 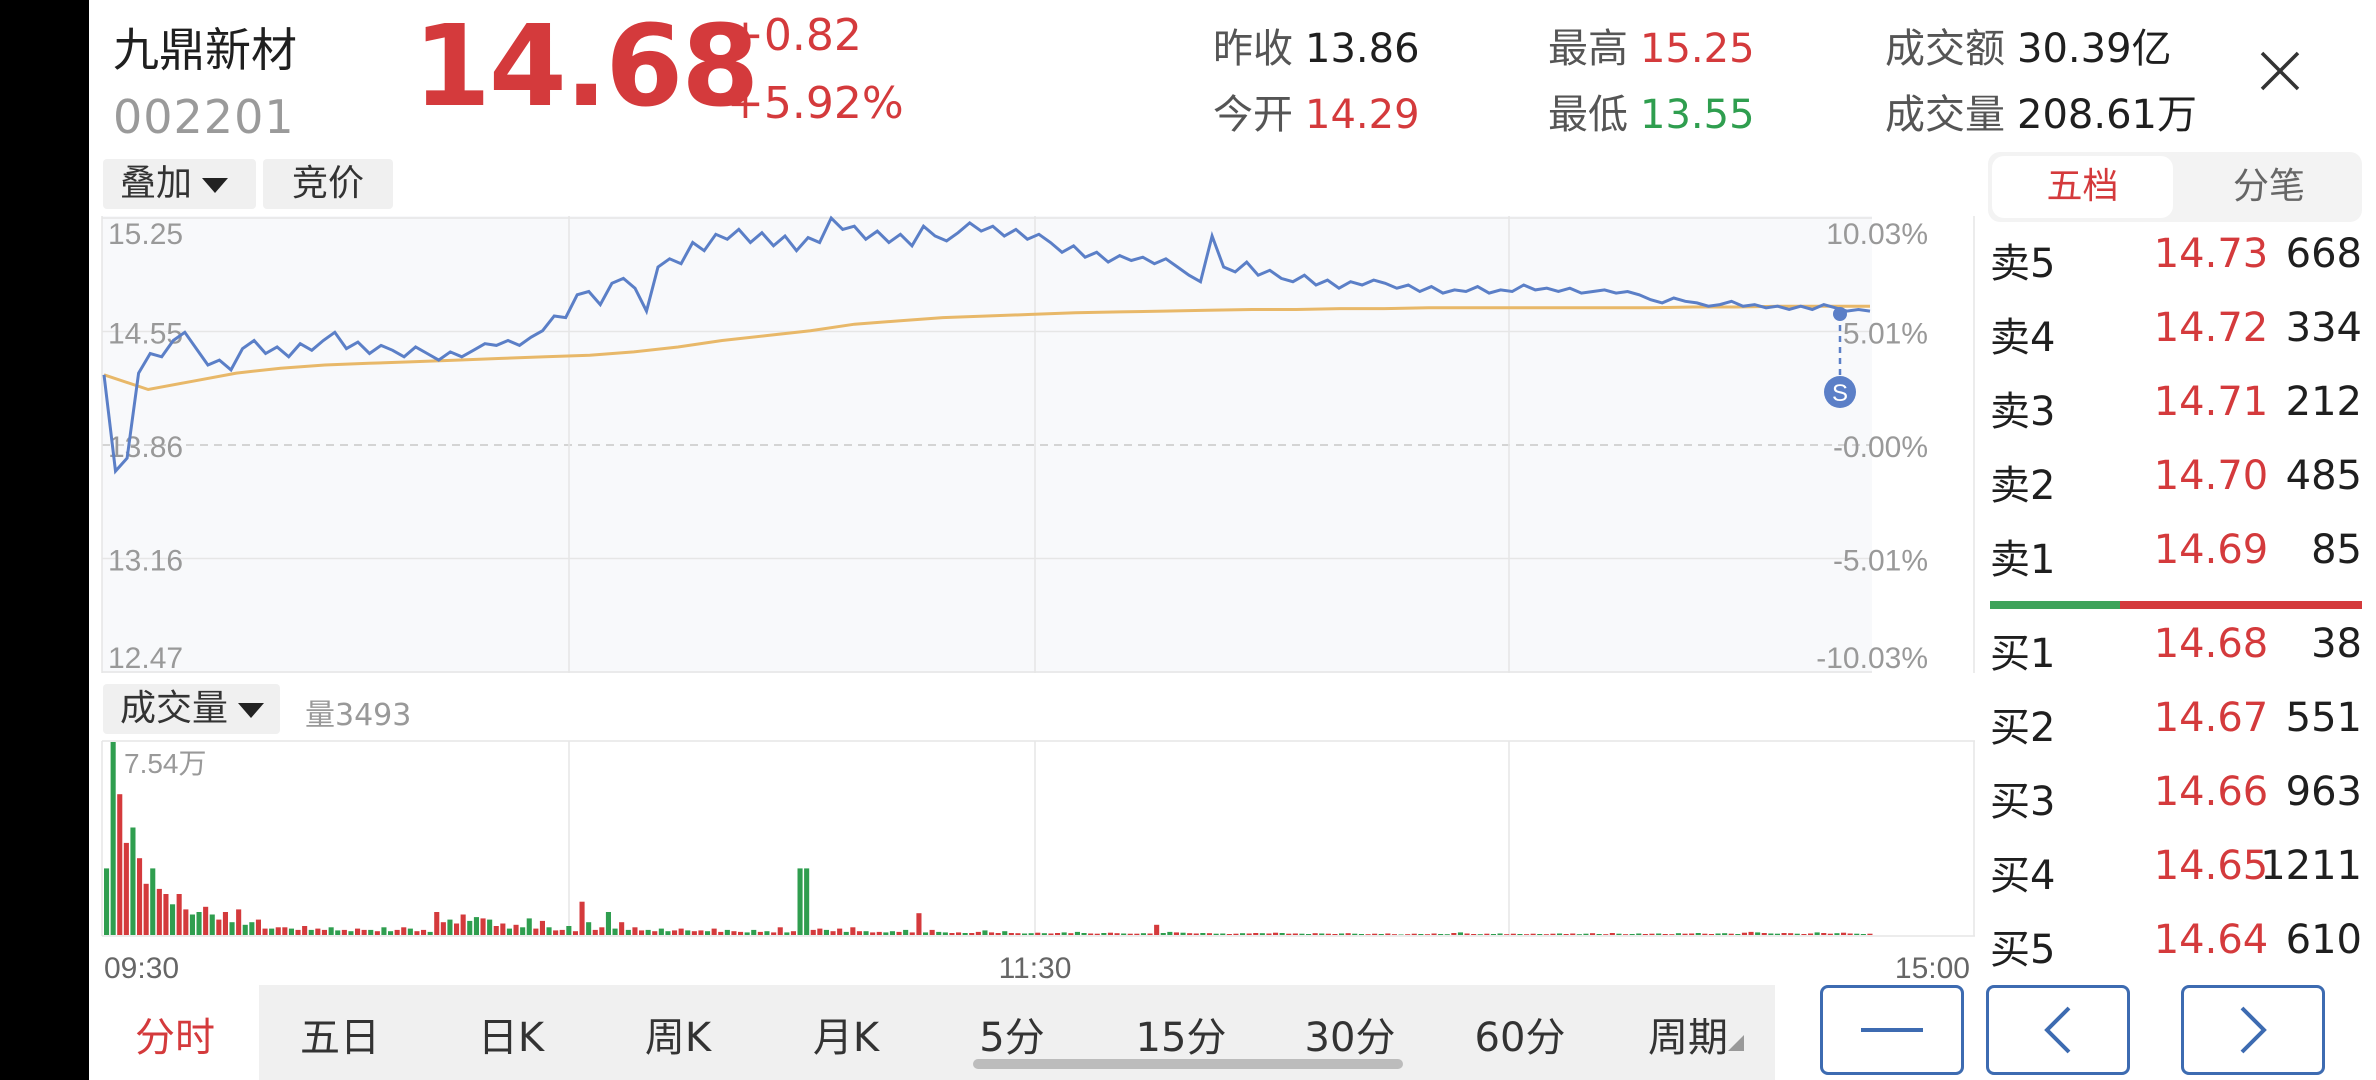 What do you see at coordinates (1697, 49) in the screenshot?
I see `stat-value: 15.25` at bounding box center [1697, 49].